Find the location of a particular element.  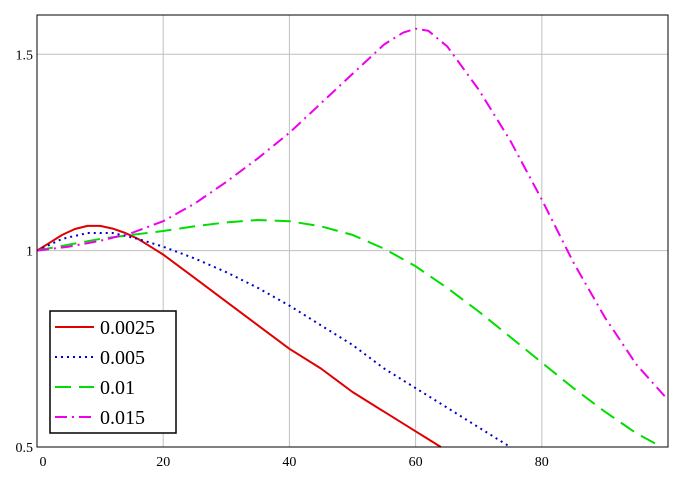

x-tick-label: 20 is located at coordinates (163, 462).